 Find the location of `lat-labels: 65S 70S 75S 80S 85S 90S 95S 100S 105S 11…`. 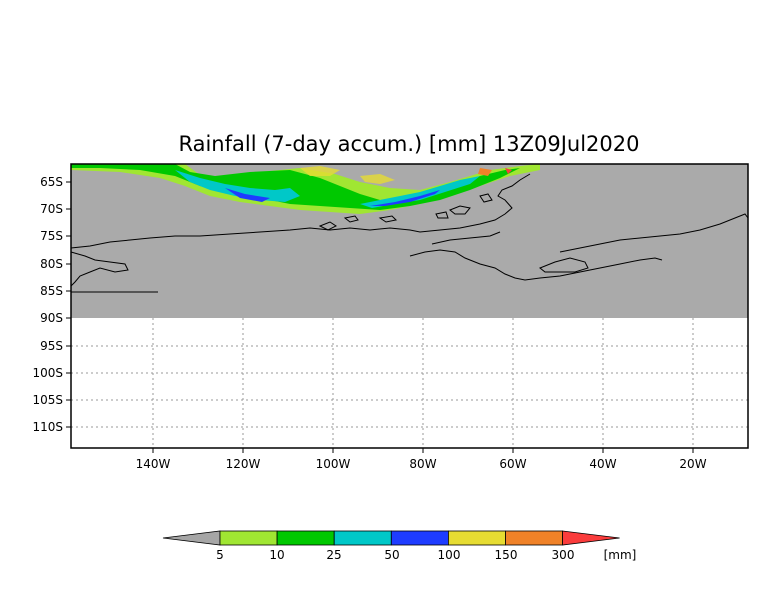

lat-labels: 65S 70S 75S 80S 85S 90S 95S 100S 105S 11… is located at coordinates (47, 304).